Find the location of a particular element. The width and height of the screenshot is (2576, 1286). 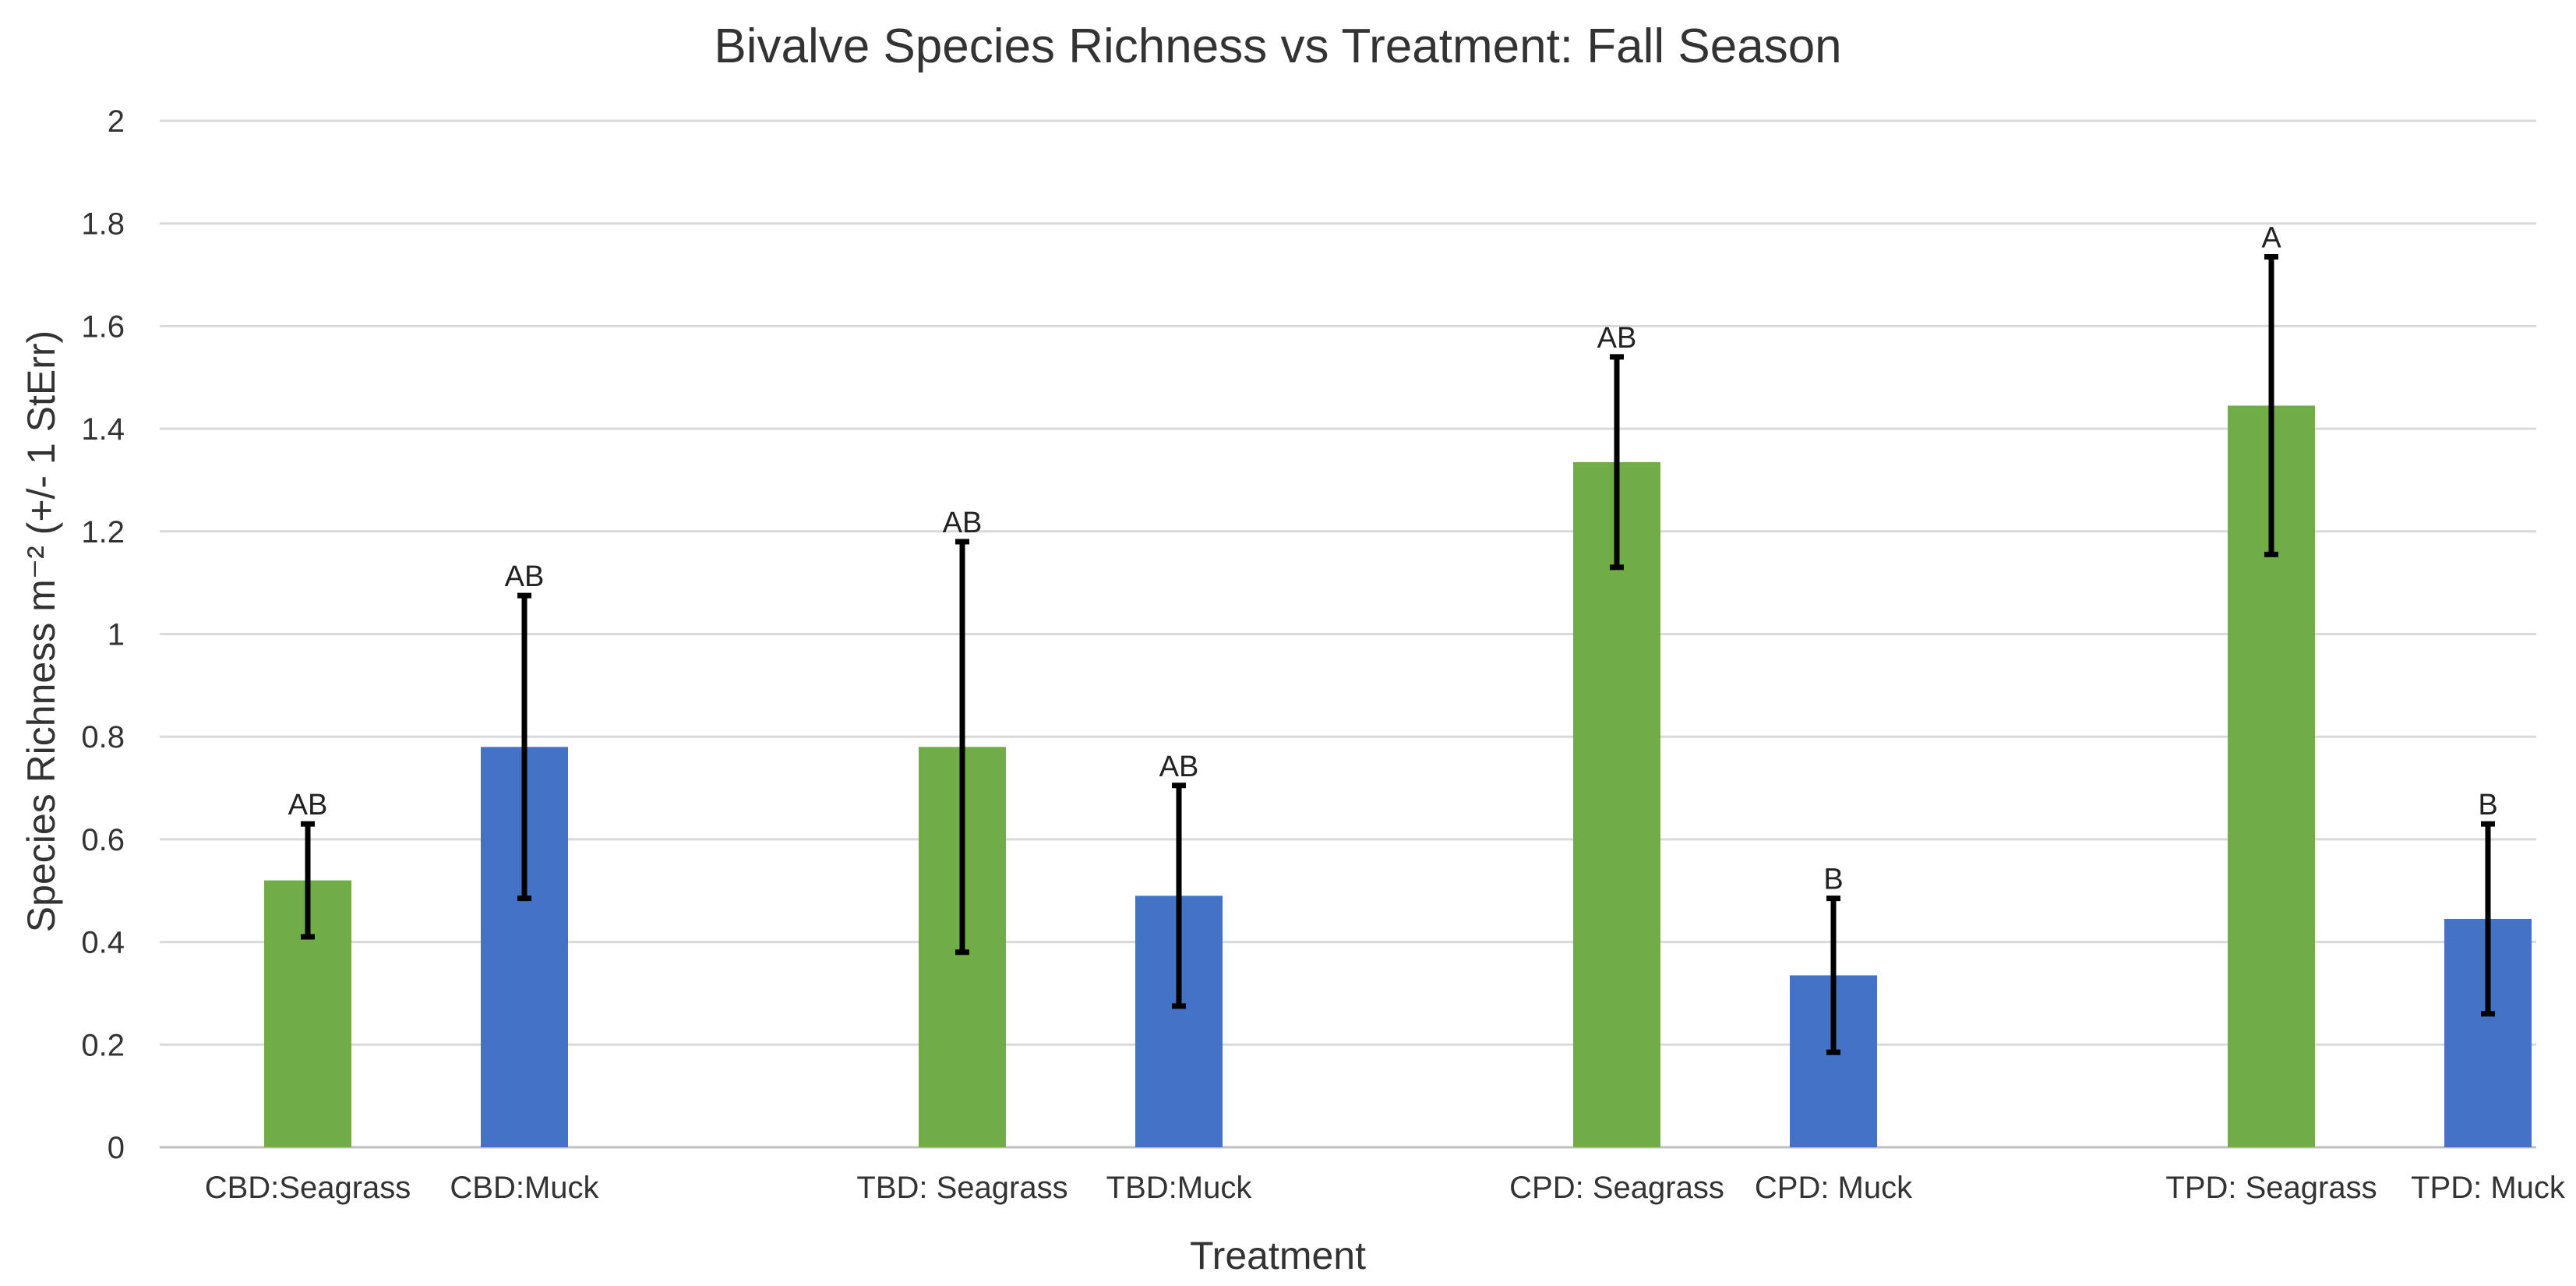

y-axis-title: Species Richness m⁻² (+/- 1 StErr) is located at coordinates (41, 631).